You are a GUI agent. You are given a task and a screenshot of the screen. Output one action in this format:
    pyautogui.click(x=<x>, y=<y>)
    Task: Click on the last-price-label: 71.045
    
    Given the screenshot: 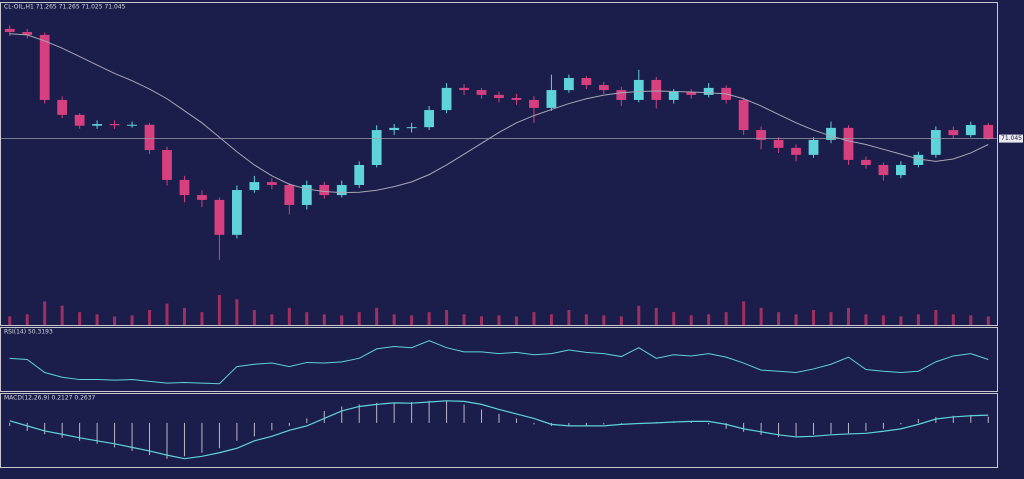 What is the action you would take?
    pyautogui.click(x=1011, y=138)
    